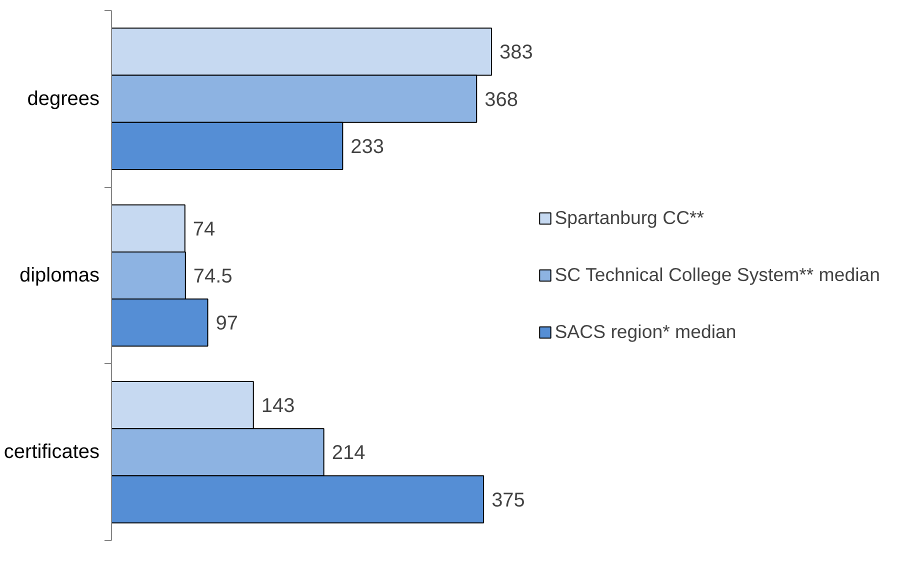  I want to click on data-label: 368, so click(501, 99).